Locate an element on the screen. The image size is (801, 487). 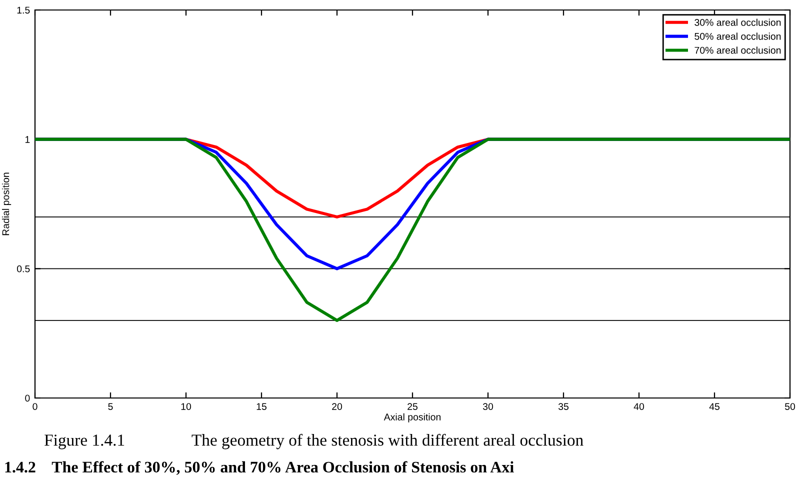
legend-label: 30% areal occlusion is located at coordinates (737, 22).